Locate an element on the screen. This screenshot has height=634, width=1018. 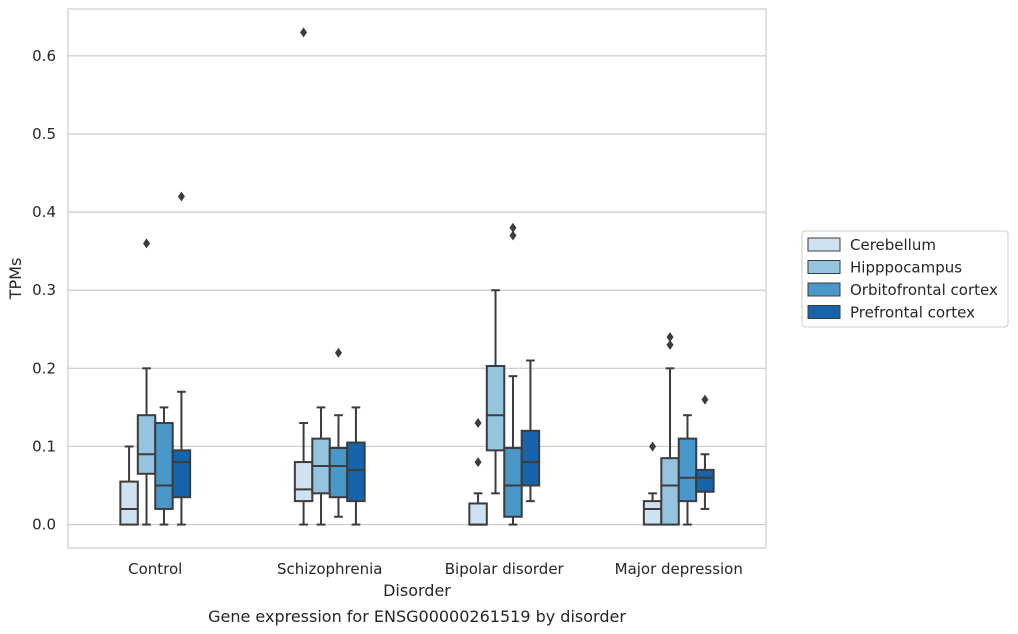
y-tick-label: 0.5 is located at coordinates (44, 134).